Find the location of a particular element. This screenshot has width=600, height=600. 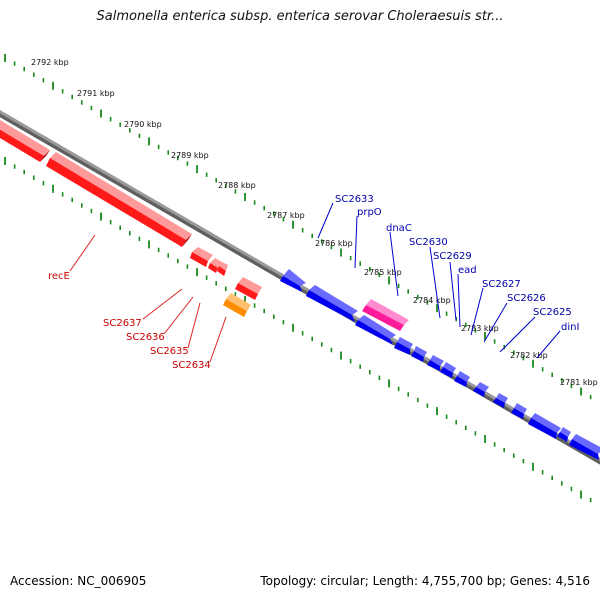

ruler-label: 2792 kbp is located at coordinates (50, 62).